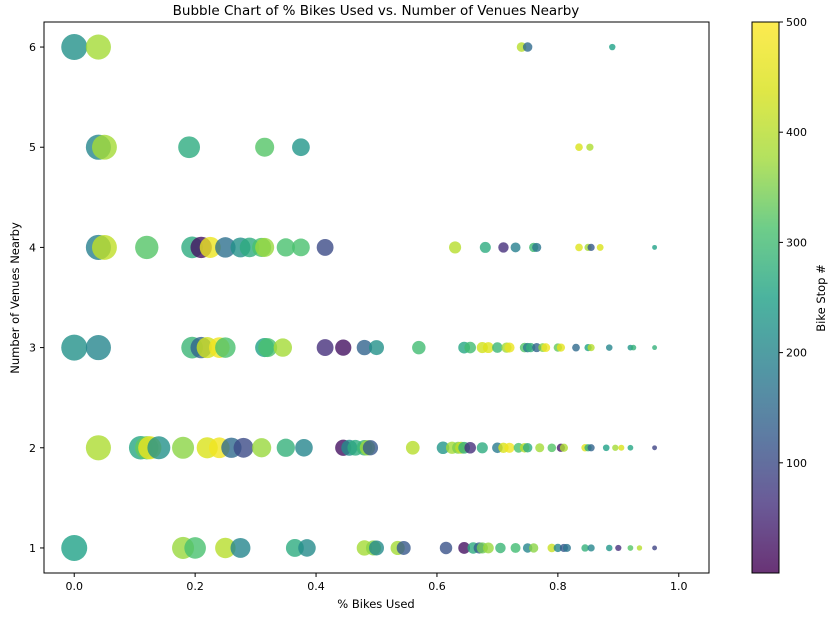  What do you see at coordinates (15, 298) in the screenshot?
I see `y-axis-label: Number of Venues Nearby` at bounding box center [15, 298].